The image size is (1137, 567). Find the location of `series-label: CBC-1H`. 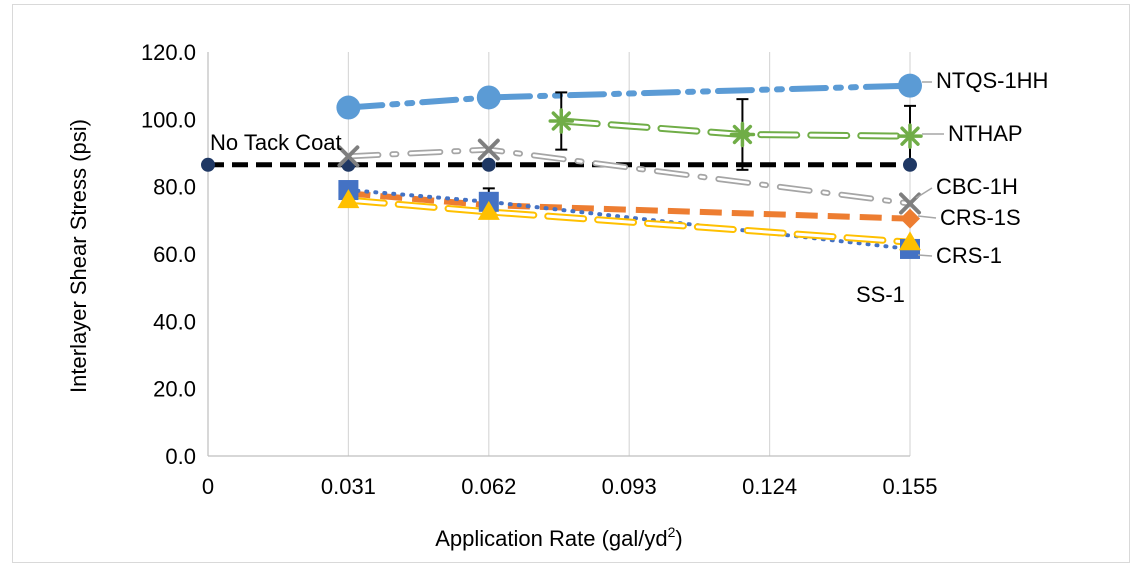

series-label: CBC-1H is located at coordinates (977, 186).